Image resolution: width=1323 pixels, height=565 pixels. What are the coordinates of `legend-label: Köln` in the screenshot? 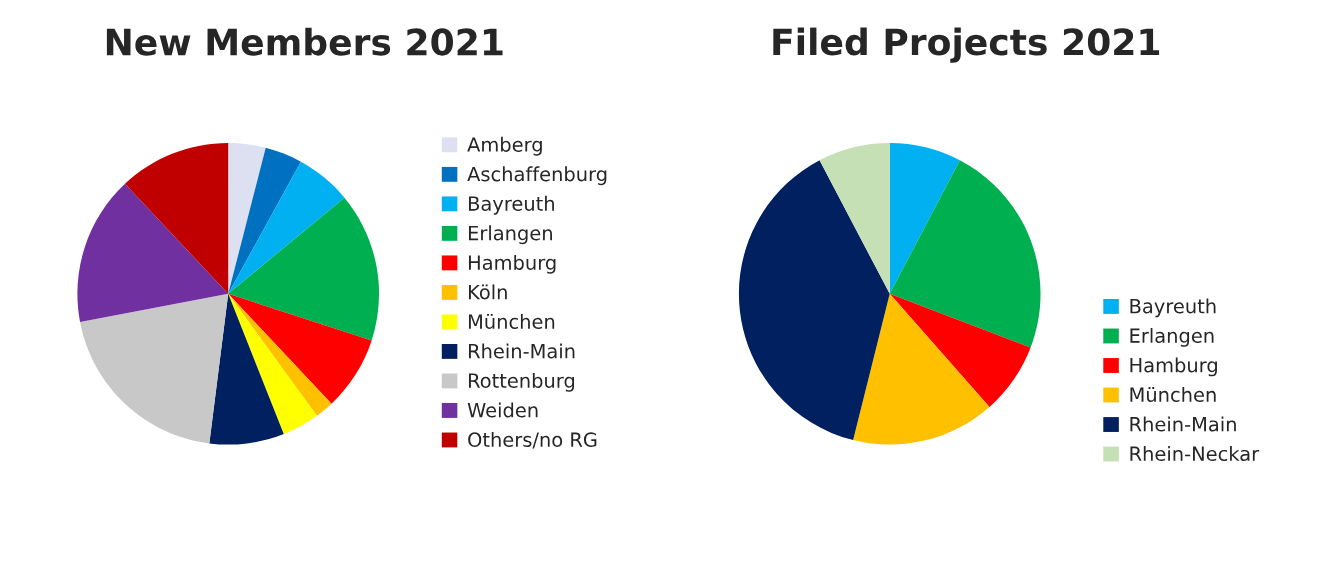 It's located at (487, 292).